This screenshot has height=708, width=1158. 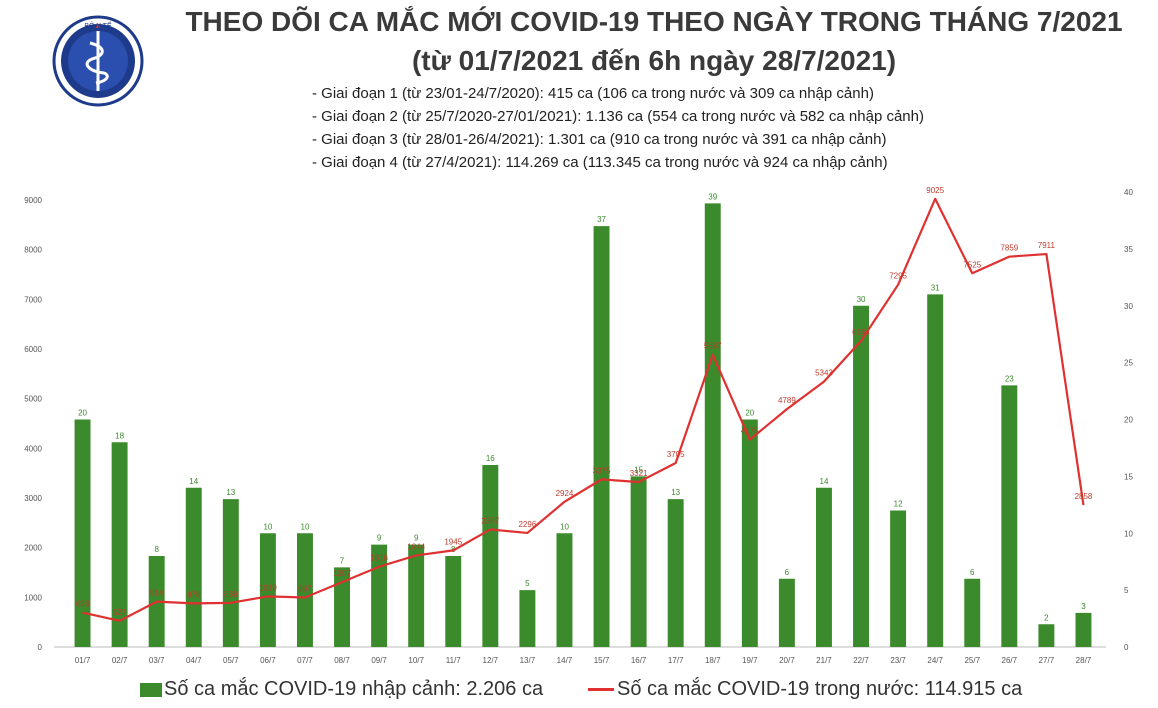 I want to click on x-tick-label: 05/7, so click(x=231, y=660).